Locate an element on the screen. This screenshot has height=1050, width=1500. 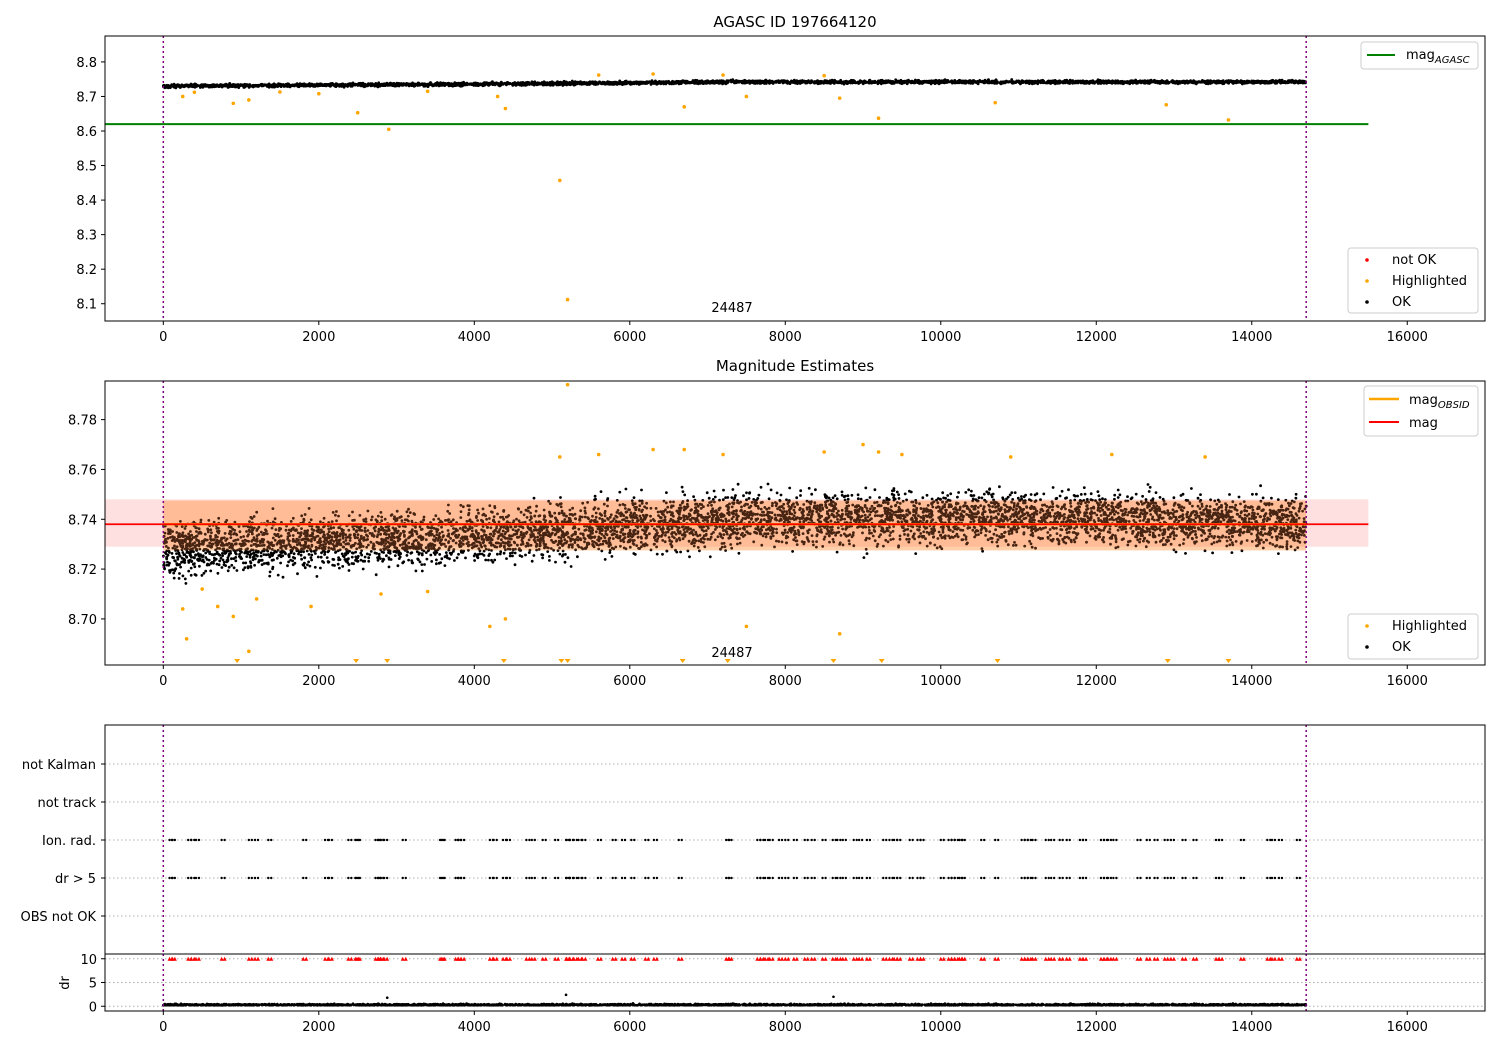
x-tick-label: 10000 is located at coordinates (940, 337).